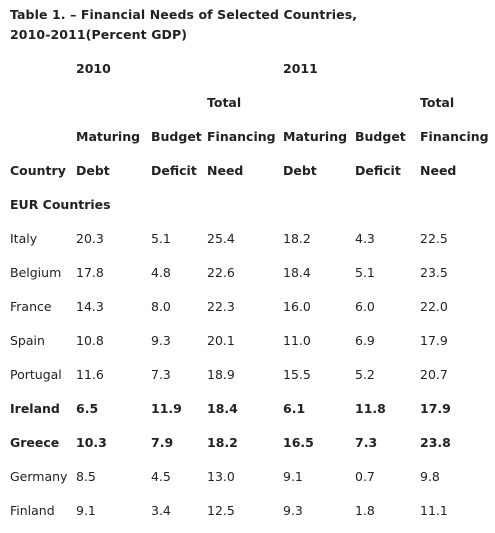 The height and width of the screenshot is (533, 495). I want to click on table-cell: 25.4, so click(221, 238).